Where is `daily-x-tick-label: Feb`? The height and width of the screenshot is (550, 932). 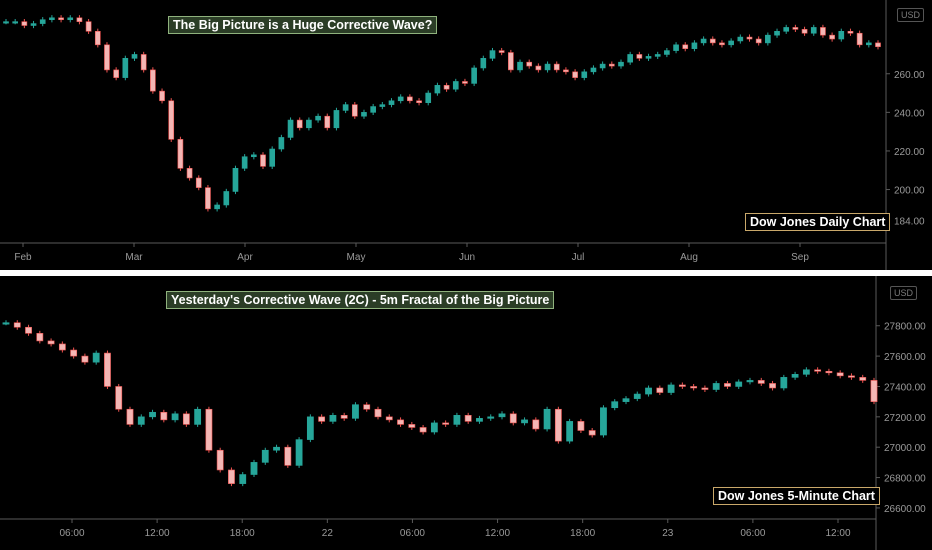 daily-x-tick-label: Feb is located at coordinates (23, 257).